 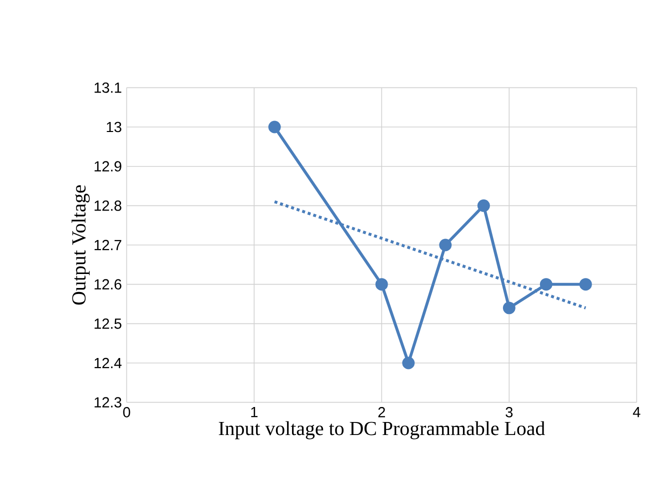 What do you see at coordinates (108, 323) in the screenshot?
I see `y-tick-label: 12.5` at bounding box center [108, 323].